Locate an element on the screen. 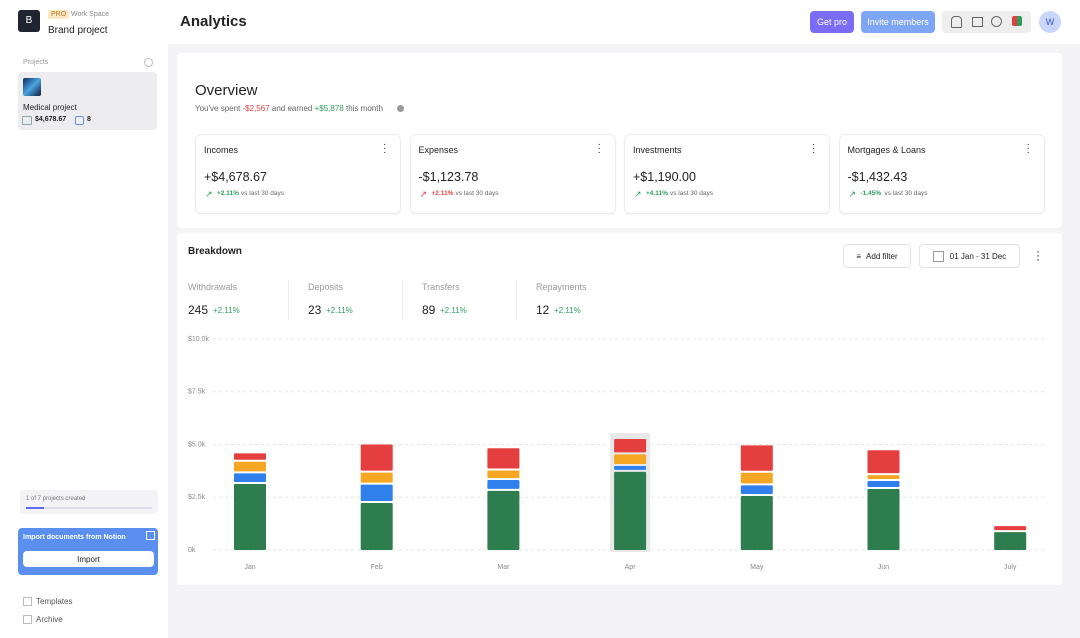 The width and height of the screenshot is (1080, 638). text: You've spent is located at coordinates (218, 108).